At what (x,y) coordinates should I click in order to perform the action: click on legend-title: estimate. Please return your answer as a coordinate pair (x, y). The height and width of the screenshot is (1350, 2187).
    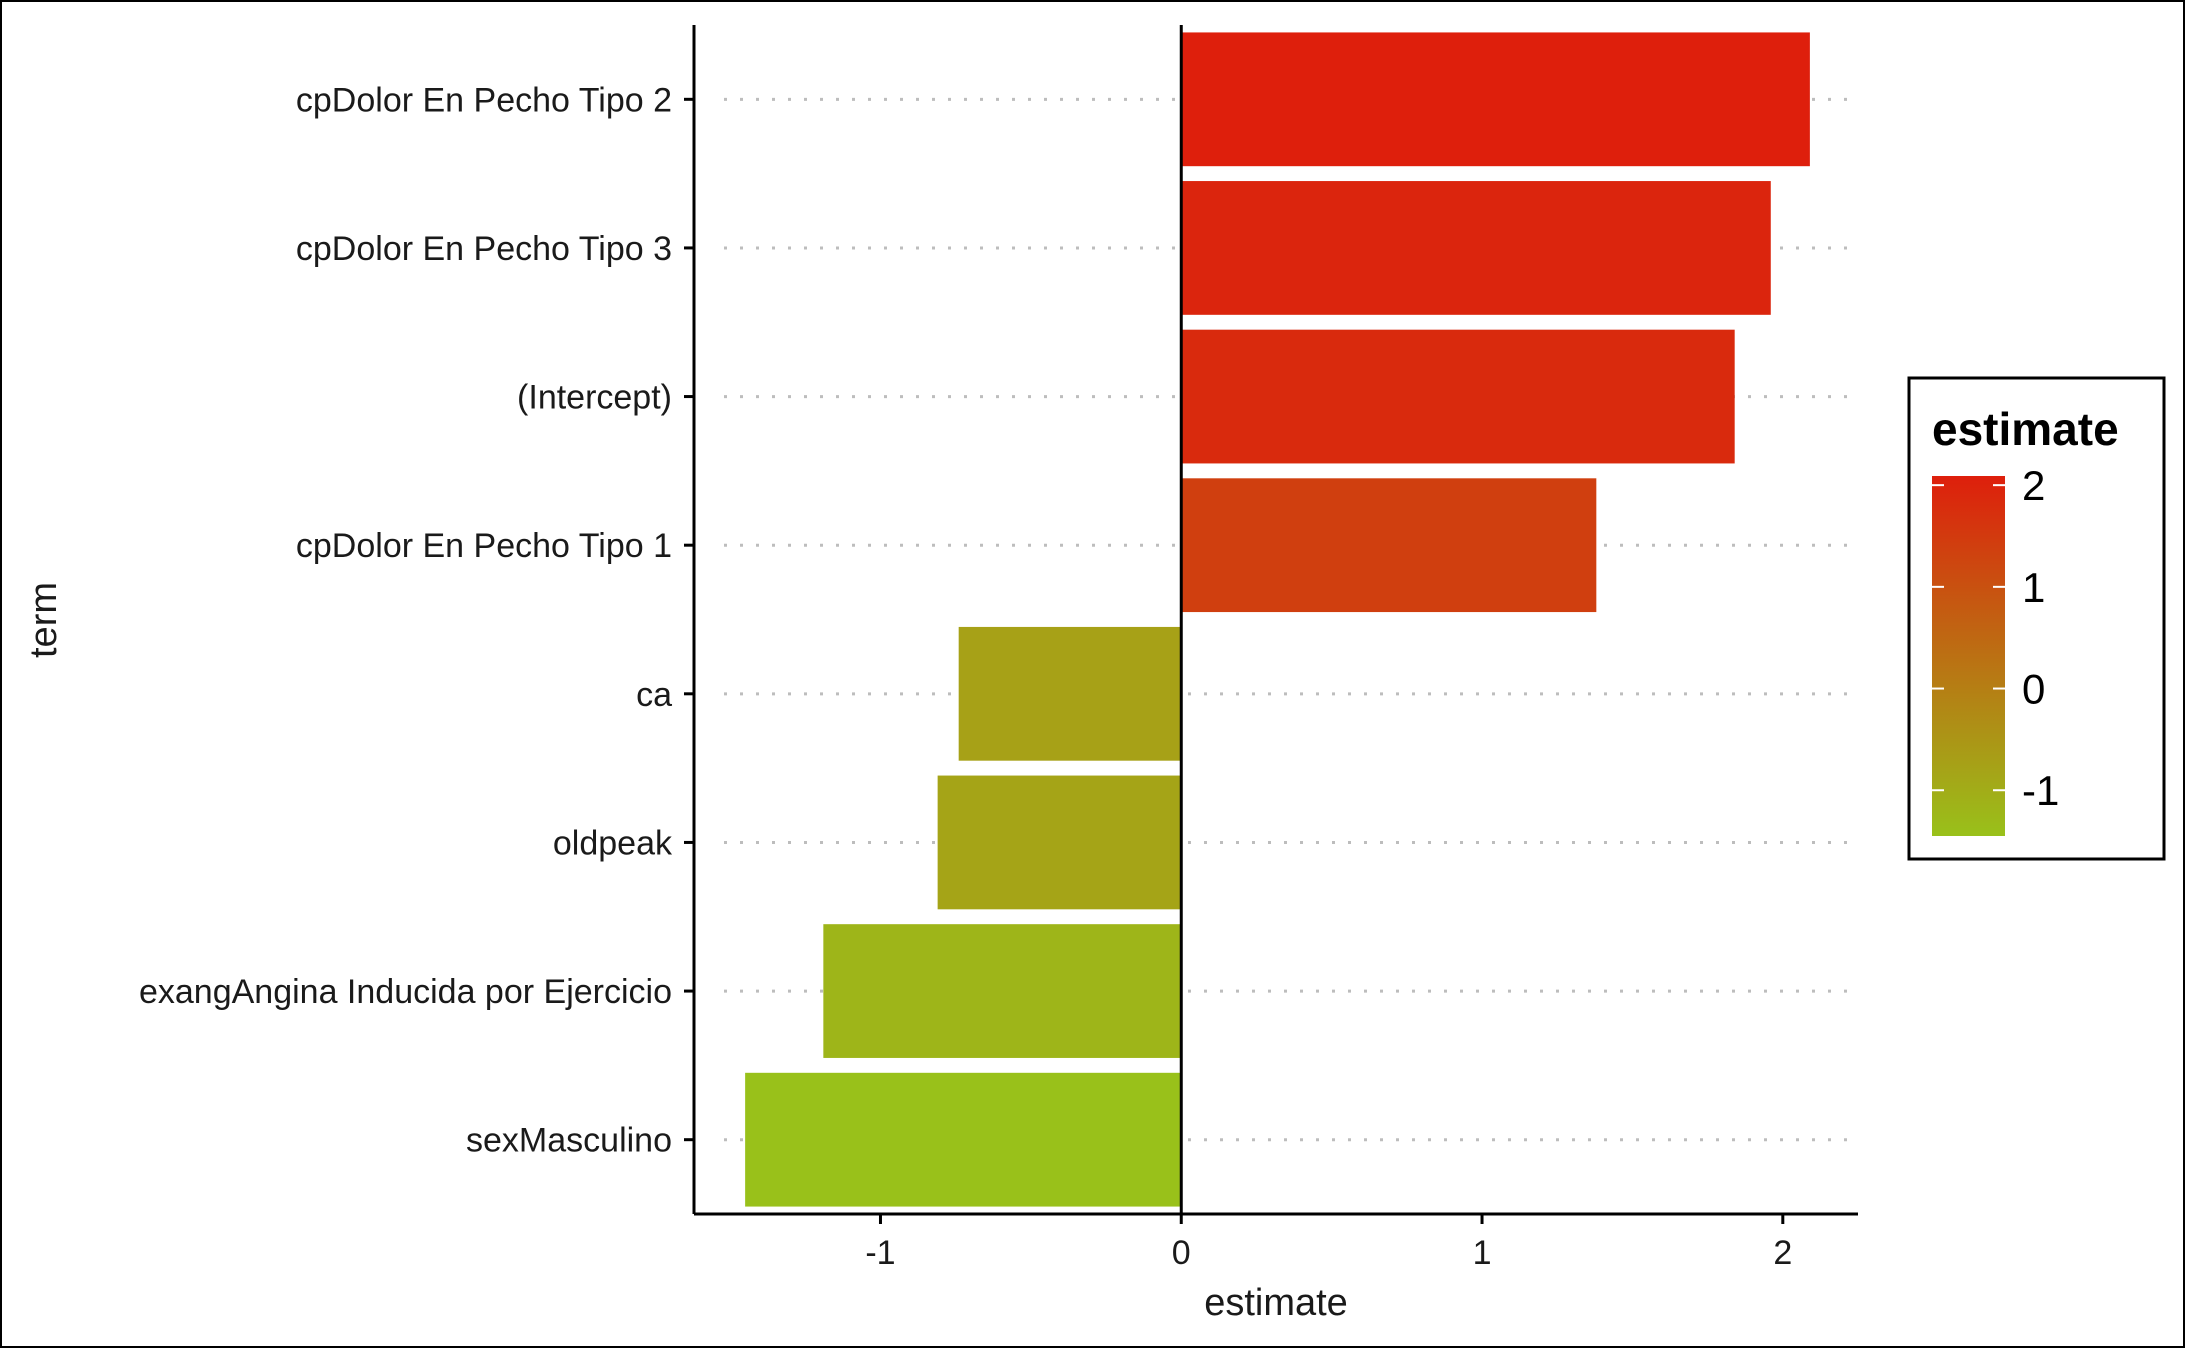
    Looking at the image, I should click on (2025, 429).